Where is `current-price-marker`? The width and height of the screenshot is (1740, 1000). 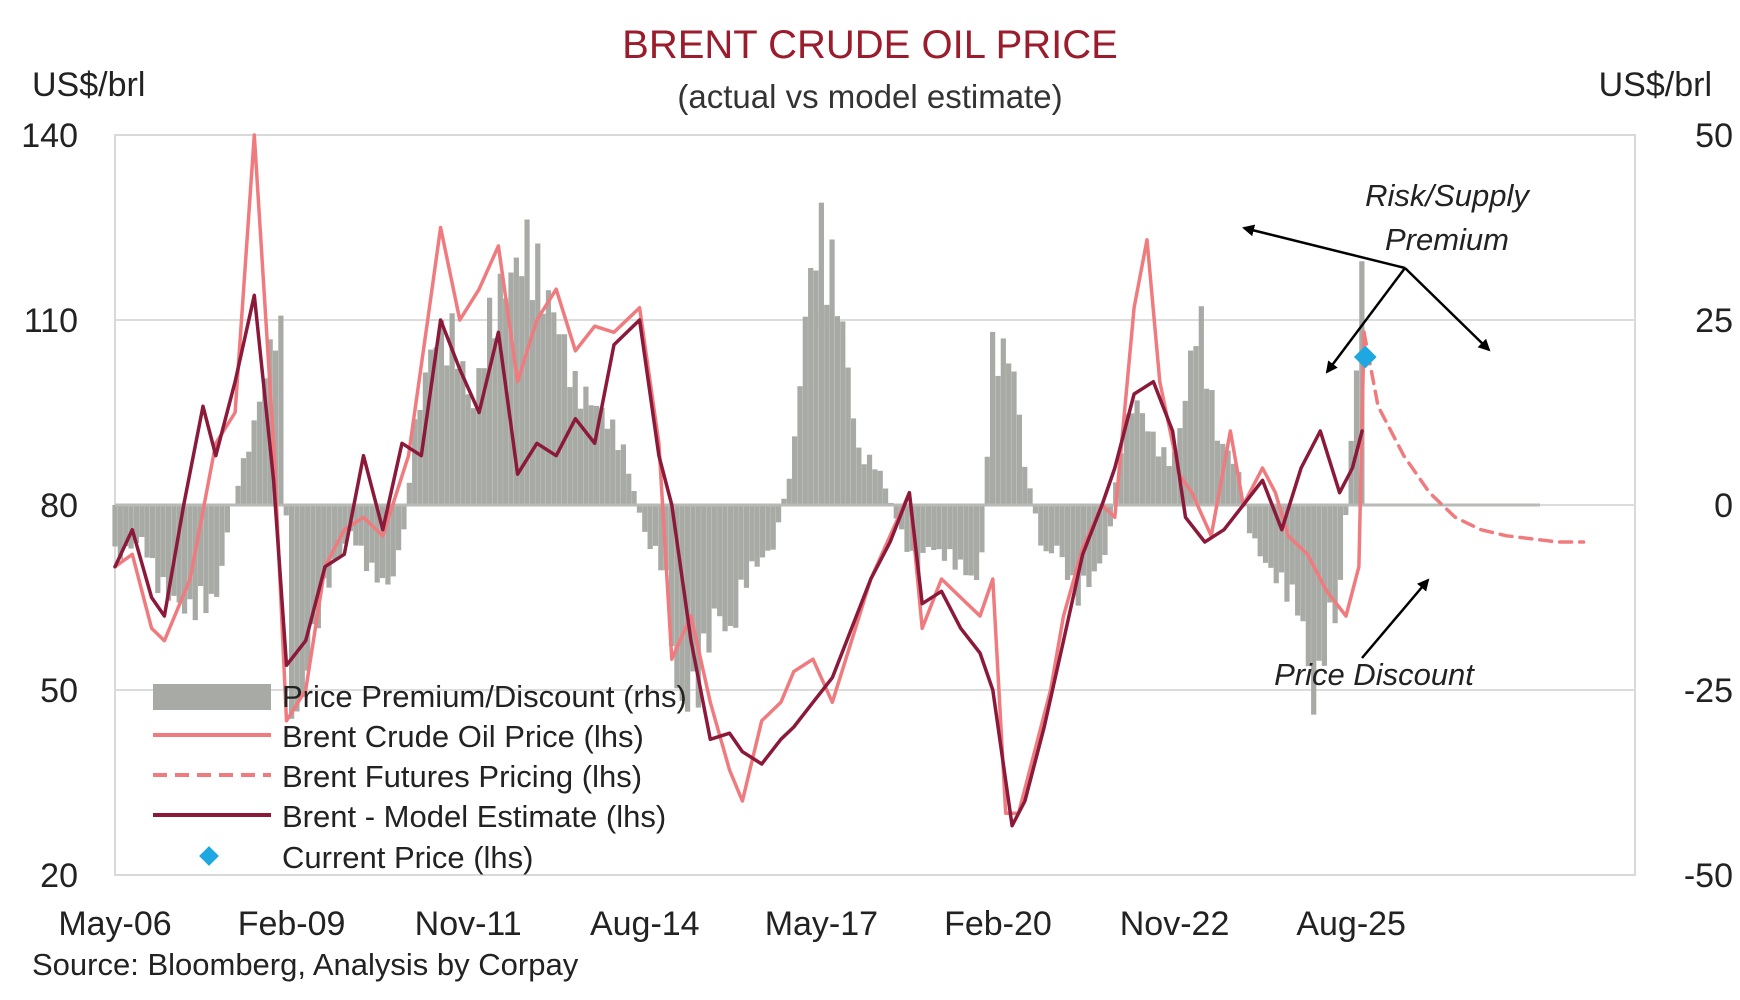
current-price-marker is located at coordinates (1365, 357).